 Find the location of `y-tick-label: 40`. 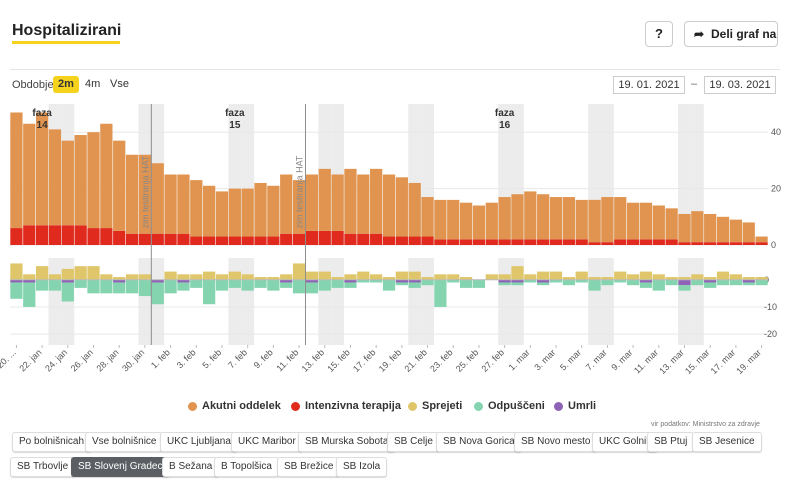

y-tick-label: 40 is located at coordinates (776, 132).